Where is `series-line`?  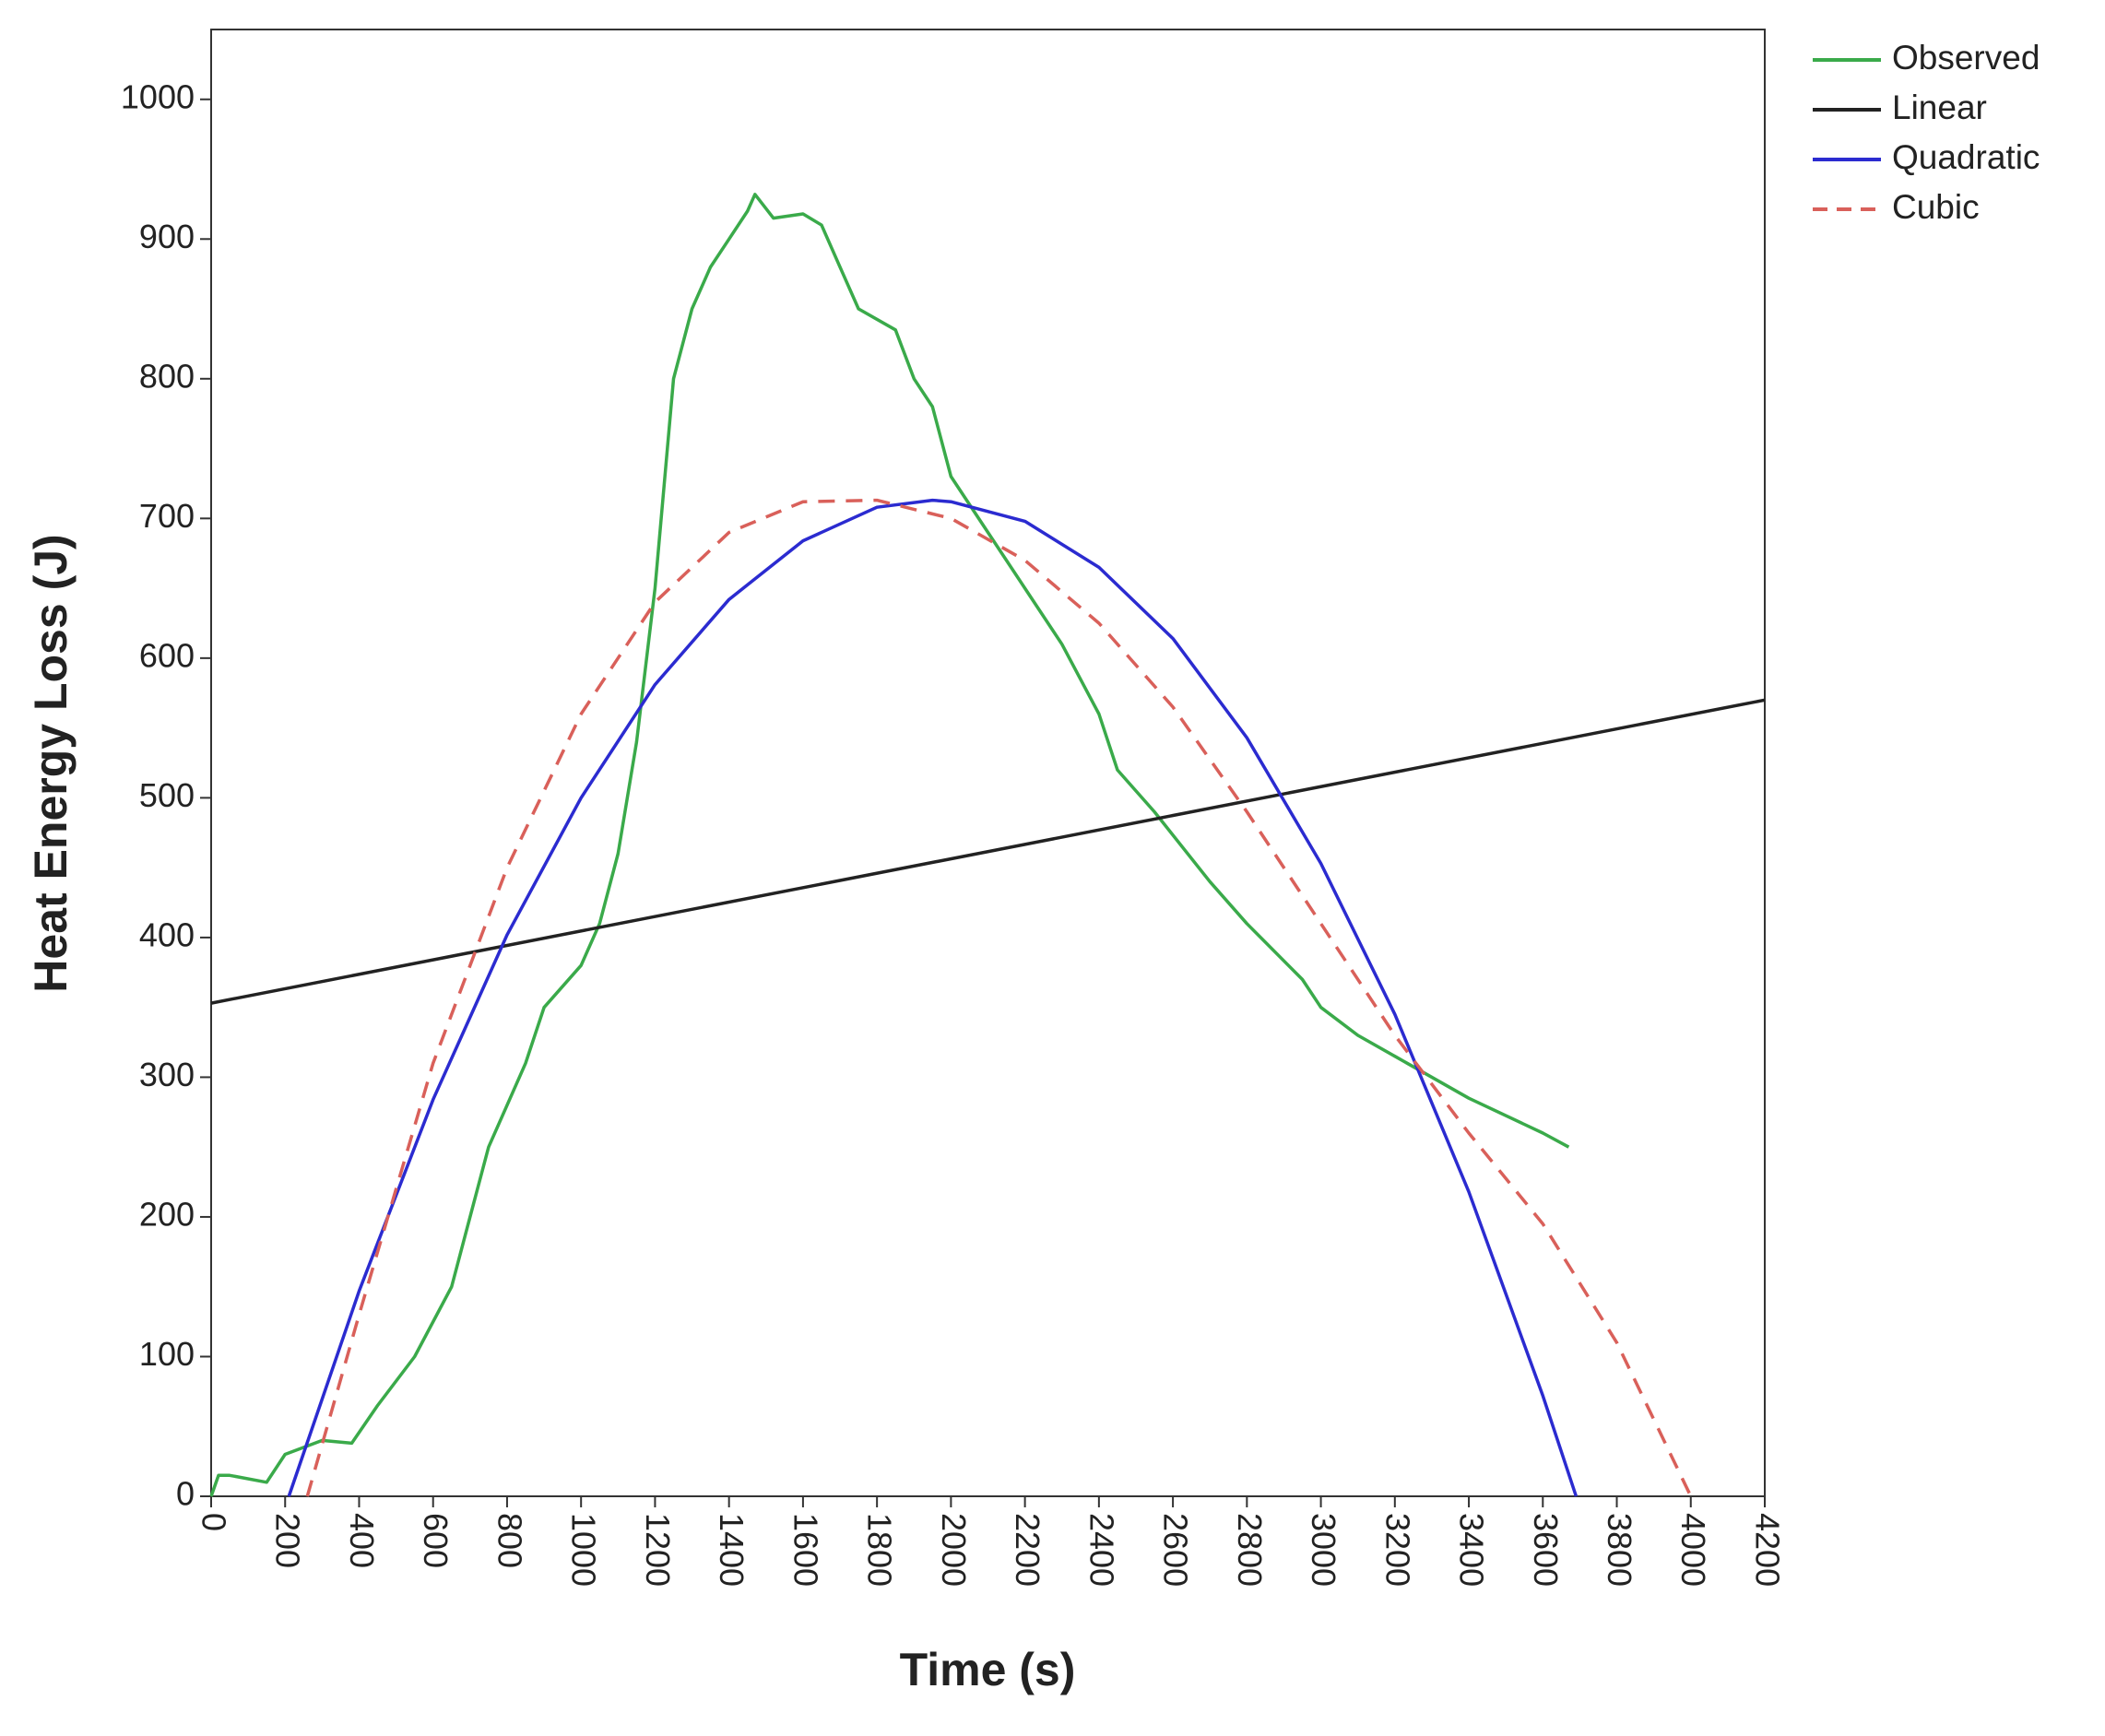 series-line is located at coordinates (988, 851).